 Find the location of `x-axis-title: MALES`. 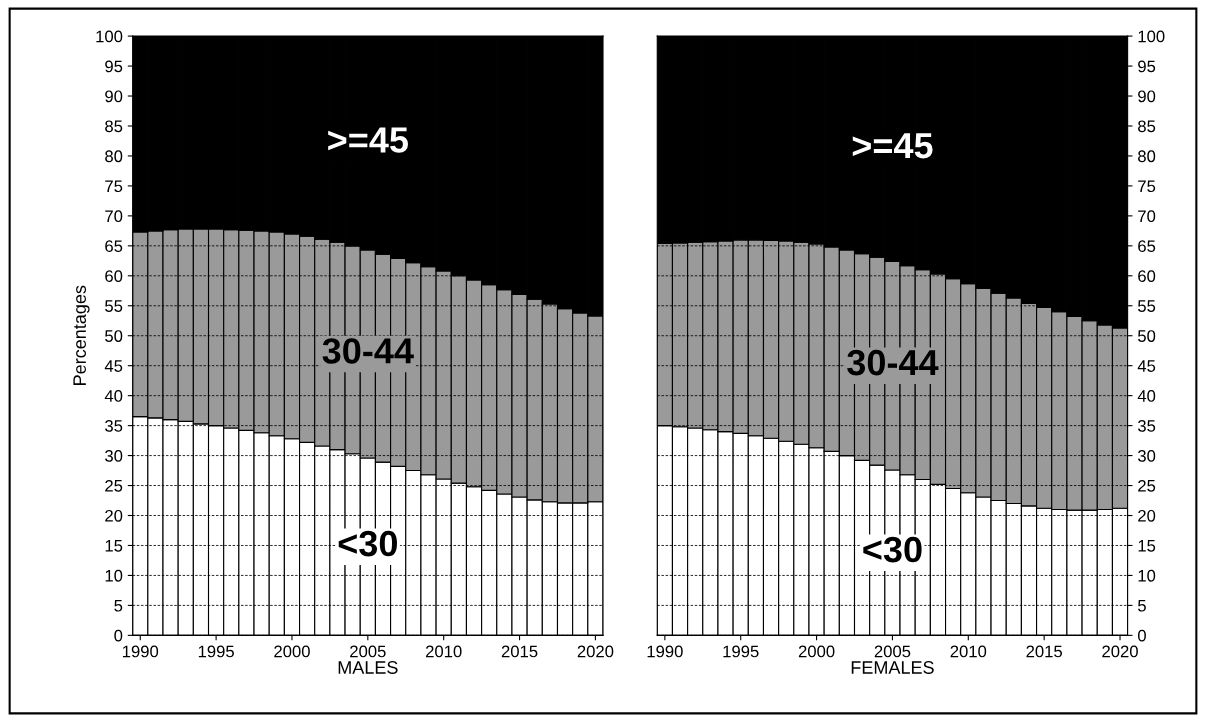

x-axis-title: MALES is located at coordinates (368, 667).